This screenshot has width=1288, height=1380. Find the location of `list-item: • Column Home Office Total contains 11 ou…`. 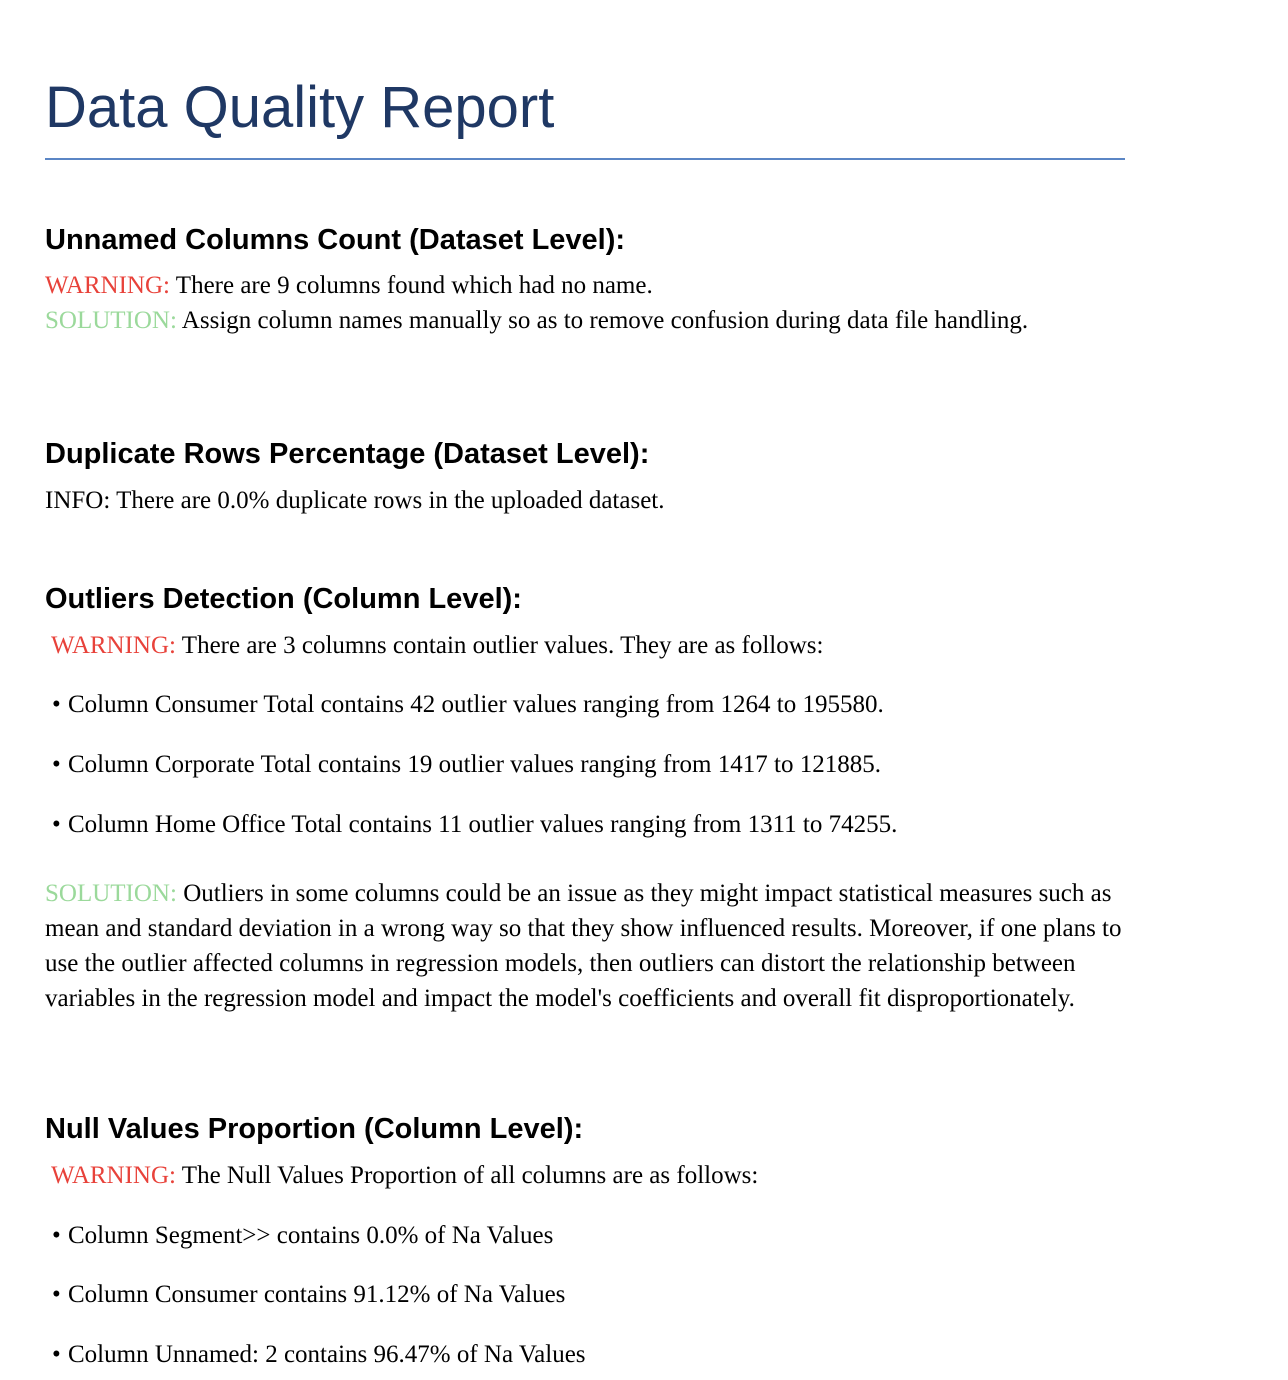

list-item: • Column Home Office Total contains 11 ou… is located at coordinates (585, 824).